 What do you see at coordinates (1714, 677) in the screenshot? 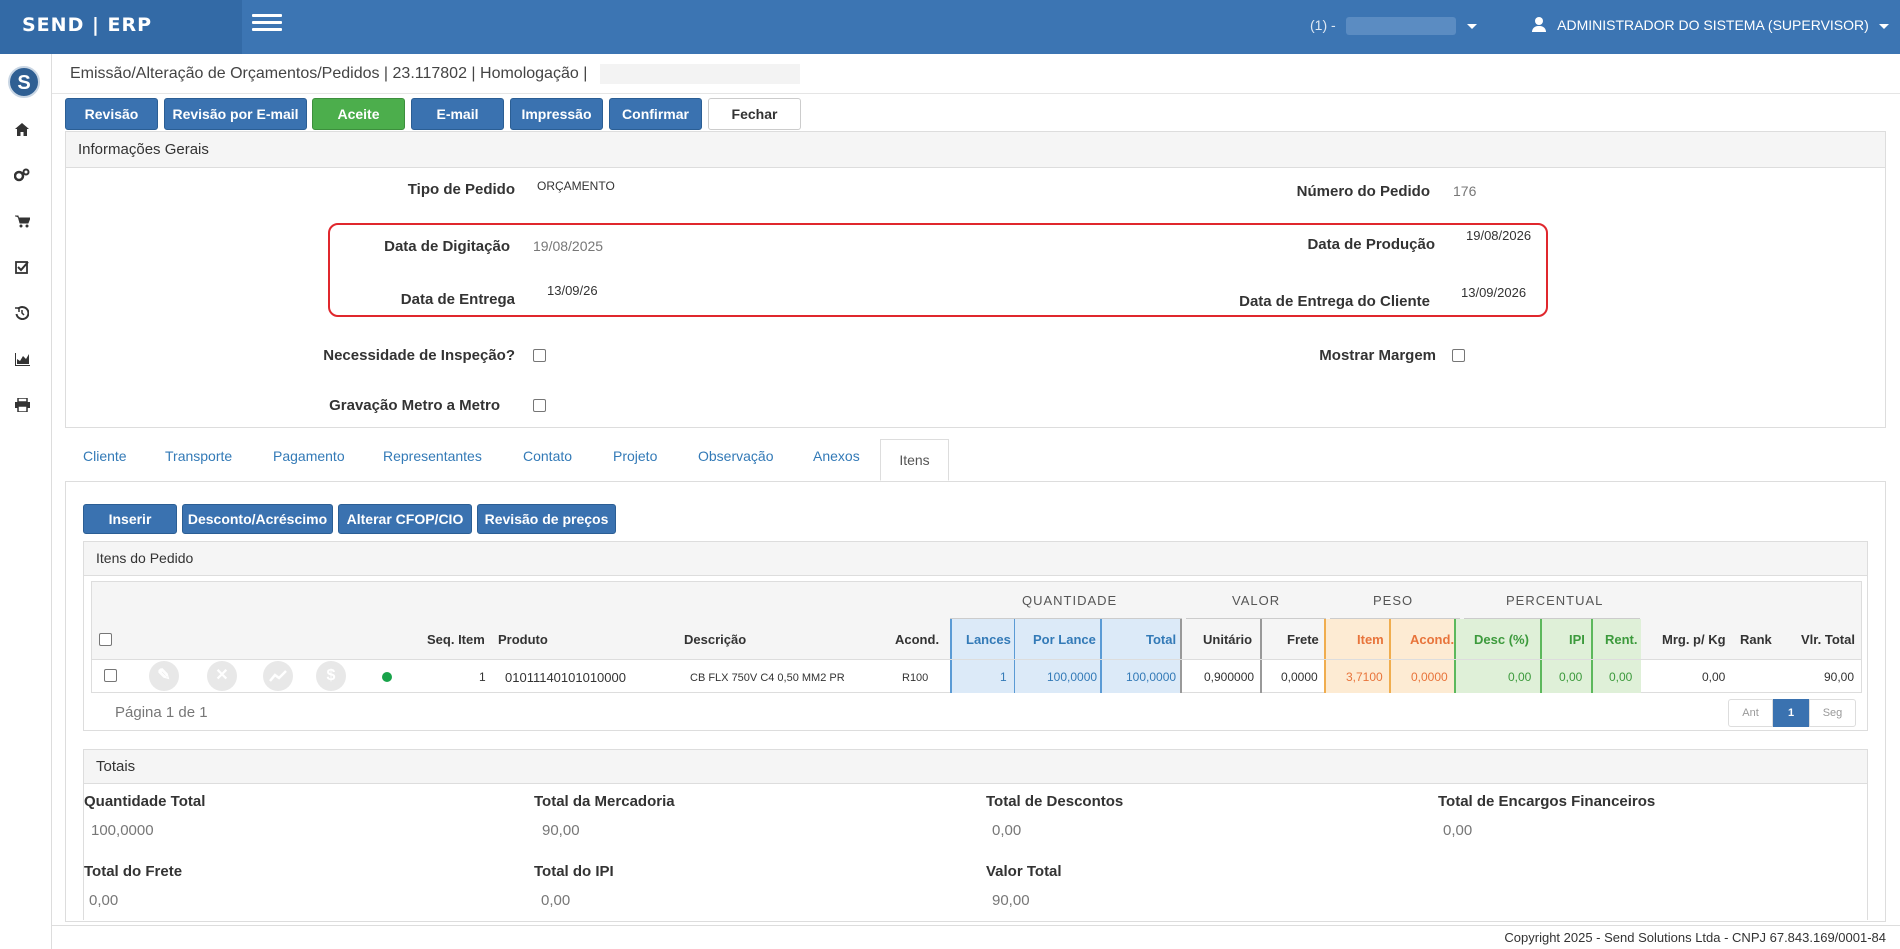
I see `cell-mrg: 0,00` at bounding box center [1714, 677].